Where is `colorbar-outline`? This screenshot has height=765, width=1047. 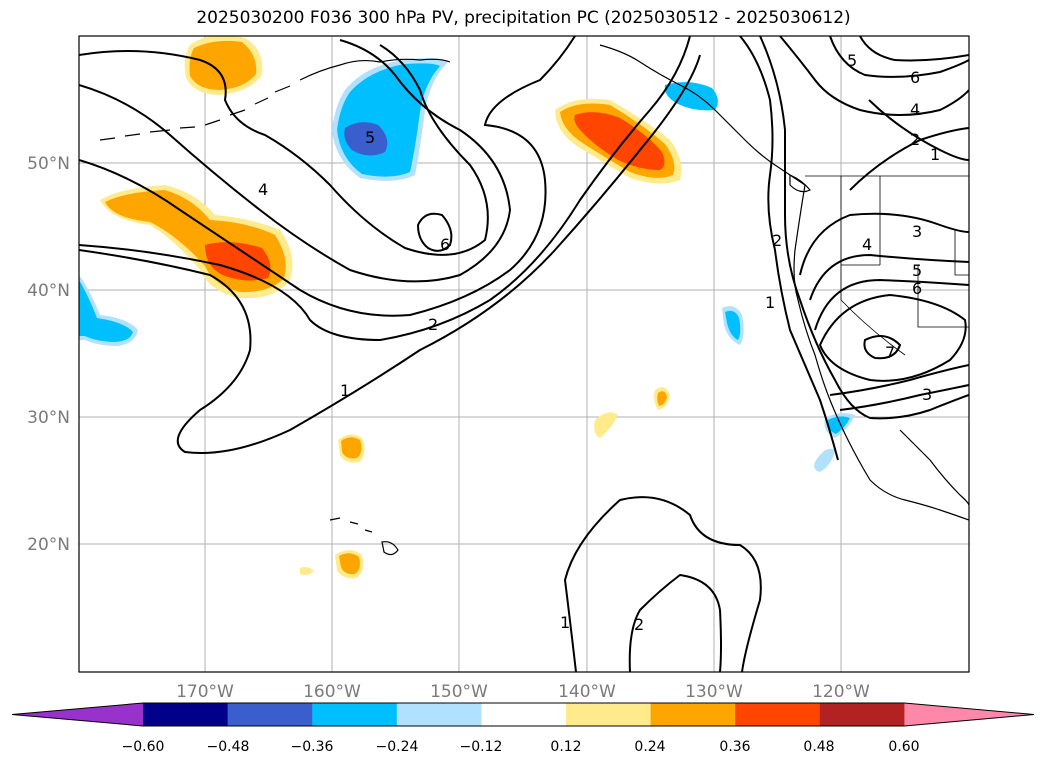 colorbar-outline is located at coordinates (523, 714).